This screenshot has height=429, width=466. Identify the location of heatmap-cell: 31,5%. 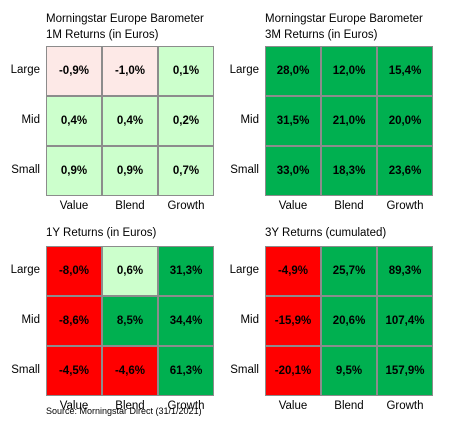
(293, 121).